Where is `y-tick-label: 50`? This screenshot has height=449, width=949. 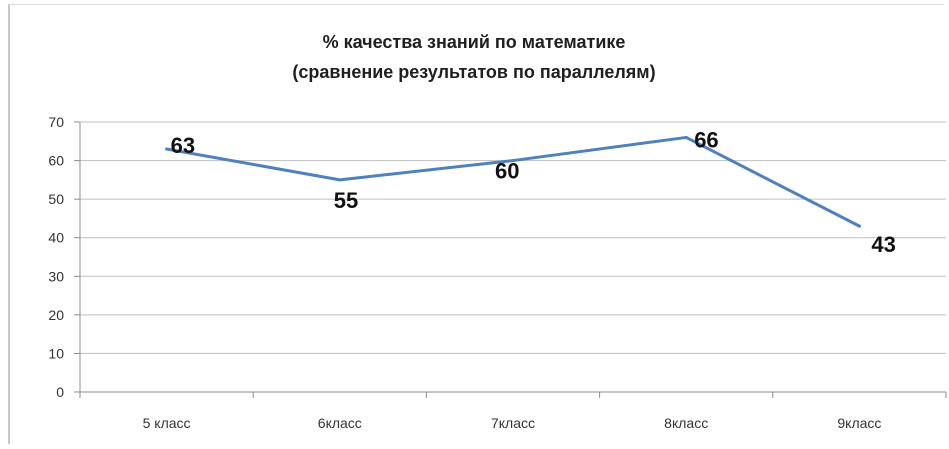 y-tick-label: 50 is located at coordinates (56, 199).